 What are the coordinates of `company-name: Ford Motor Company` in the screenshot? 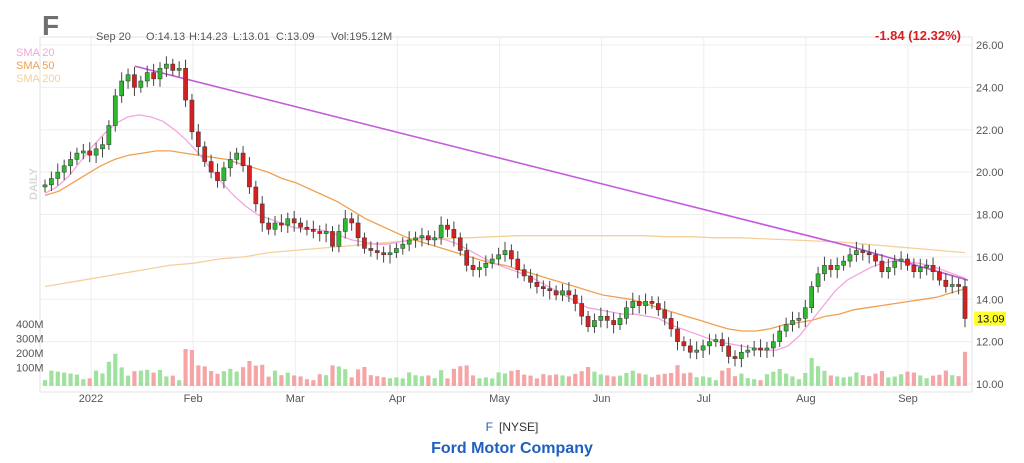 It's located at (512, 448).